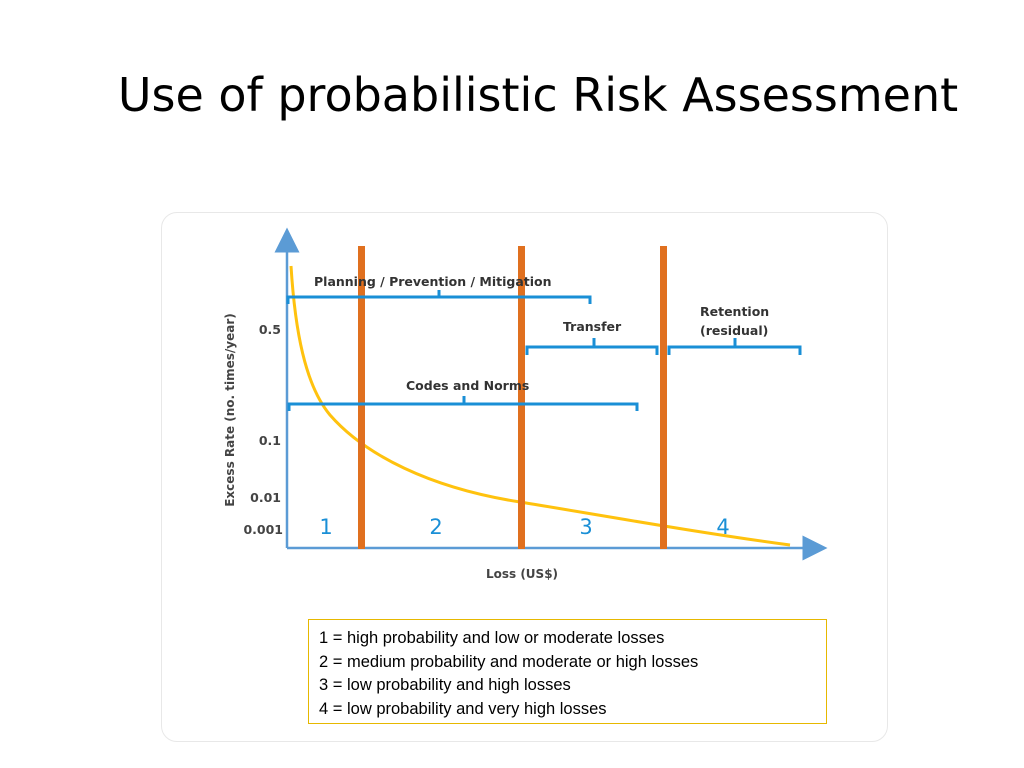 This screenshot has width=1024, height=768. Describe the element at coordinates (265, 497) in the screenshot. I see `y-tick-label: 0.01` at that location.